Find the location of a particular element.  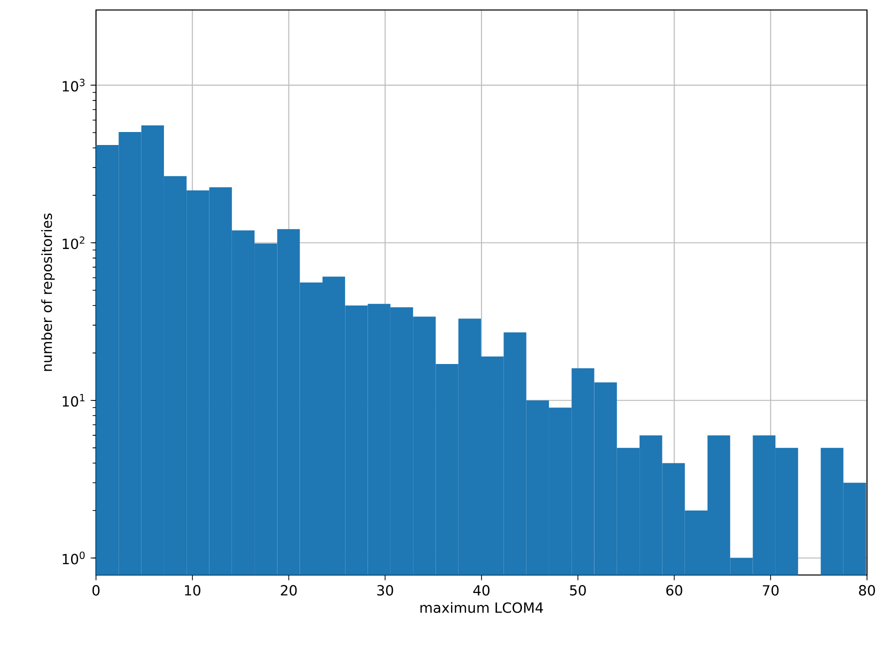

x-tick-label: 20 is located at coordinates (288, 590).